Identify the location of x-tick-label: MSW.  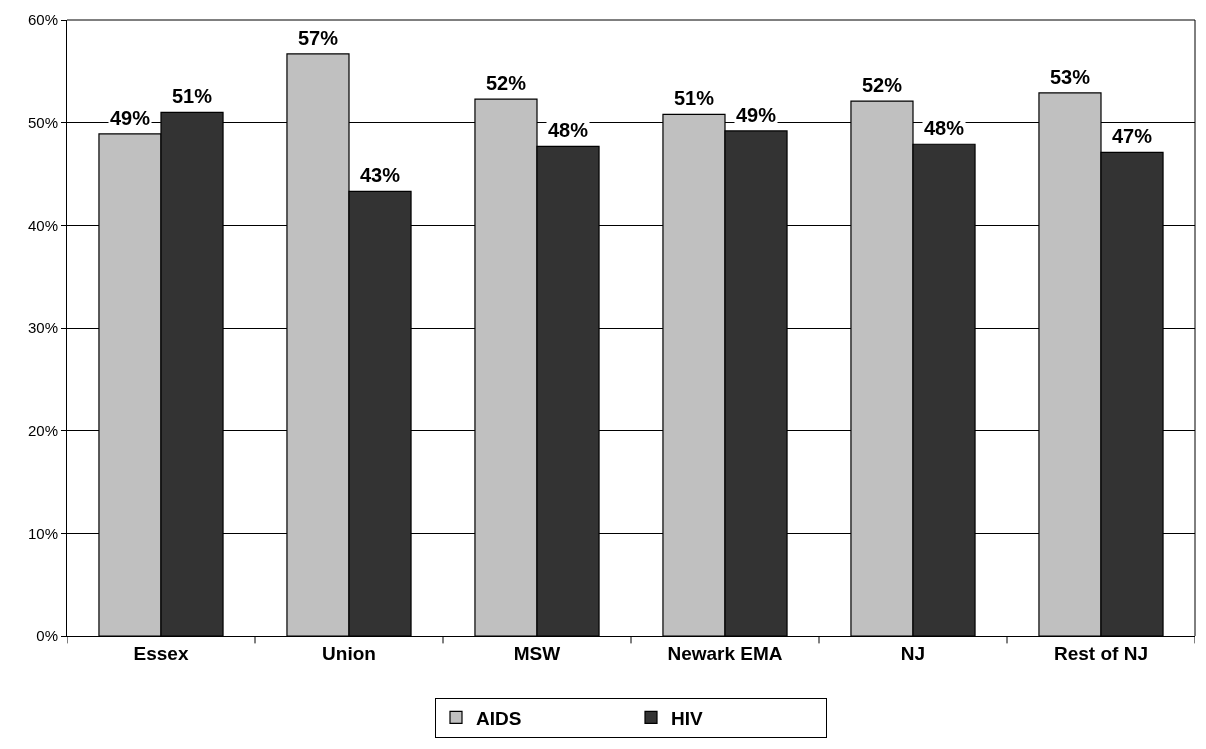
(537, 653).